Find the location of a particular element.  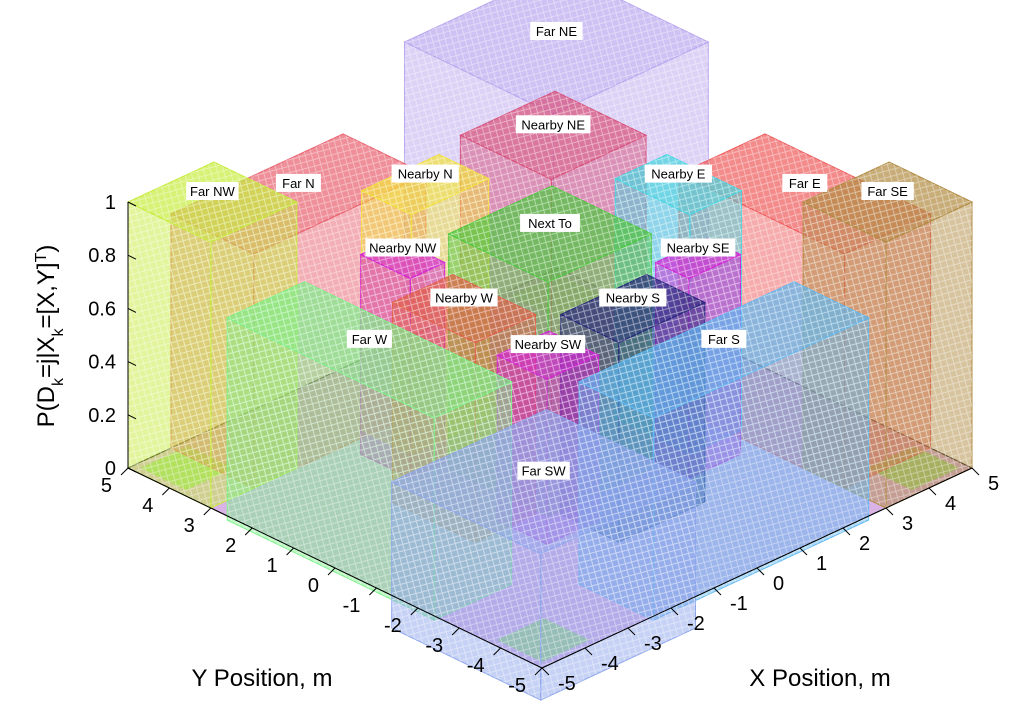

y-tick-label: -3 is located at coordinates (434, 646).